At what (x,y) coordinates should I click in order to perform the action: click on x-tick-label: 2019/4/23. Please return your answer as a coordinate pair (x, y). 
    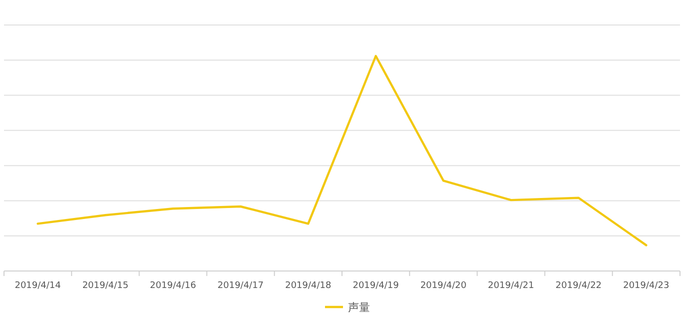
    Looking at the image, I should click on (646, 286).